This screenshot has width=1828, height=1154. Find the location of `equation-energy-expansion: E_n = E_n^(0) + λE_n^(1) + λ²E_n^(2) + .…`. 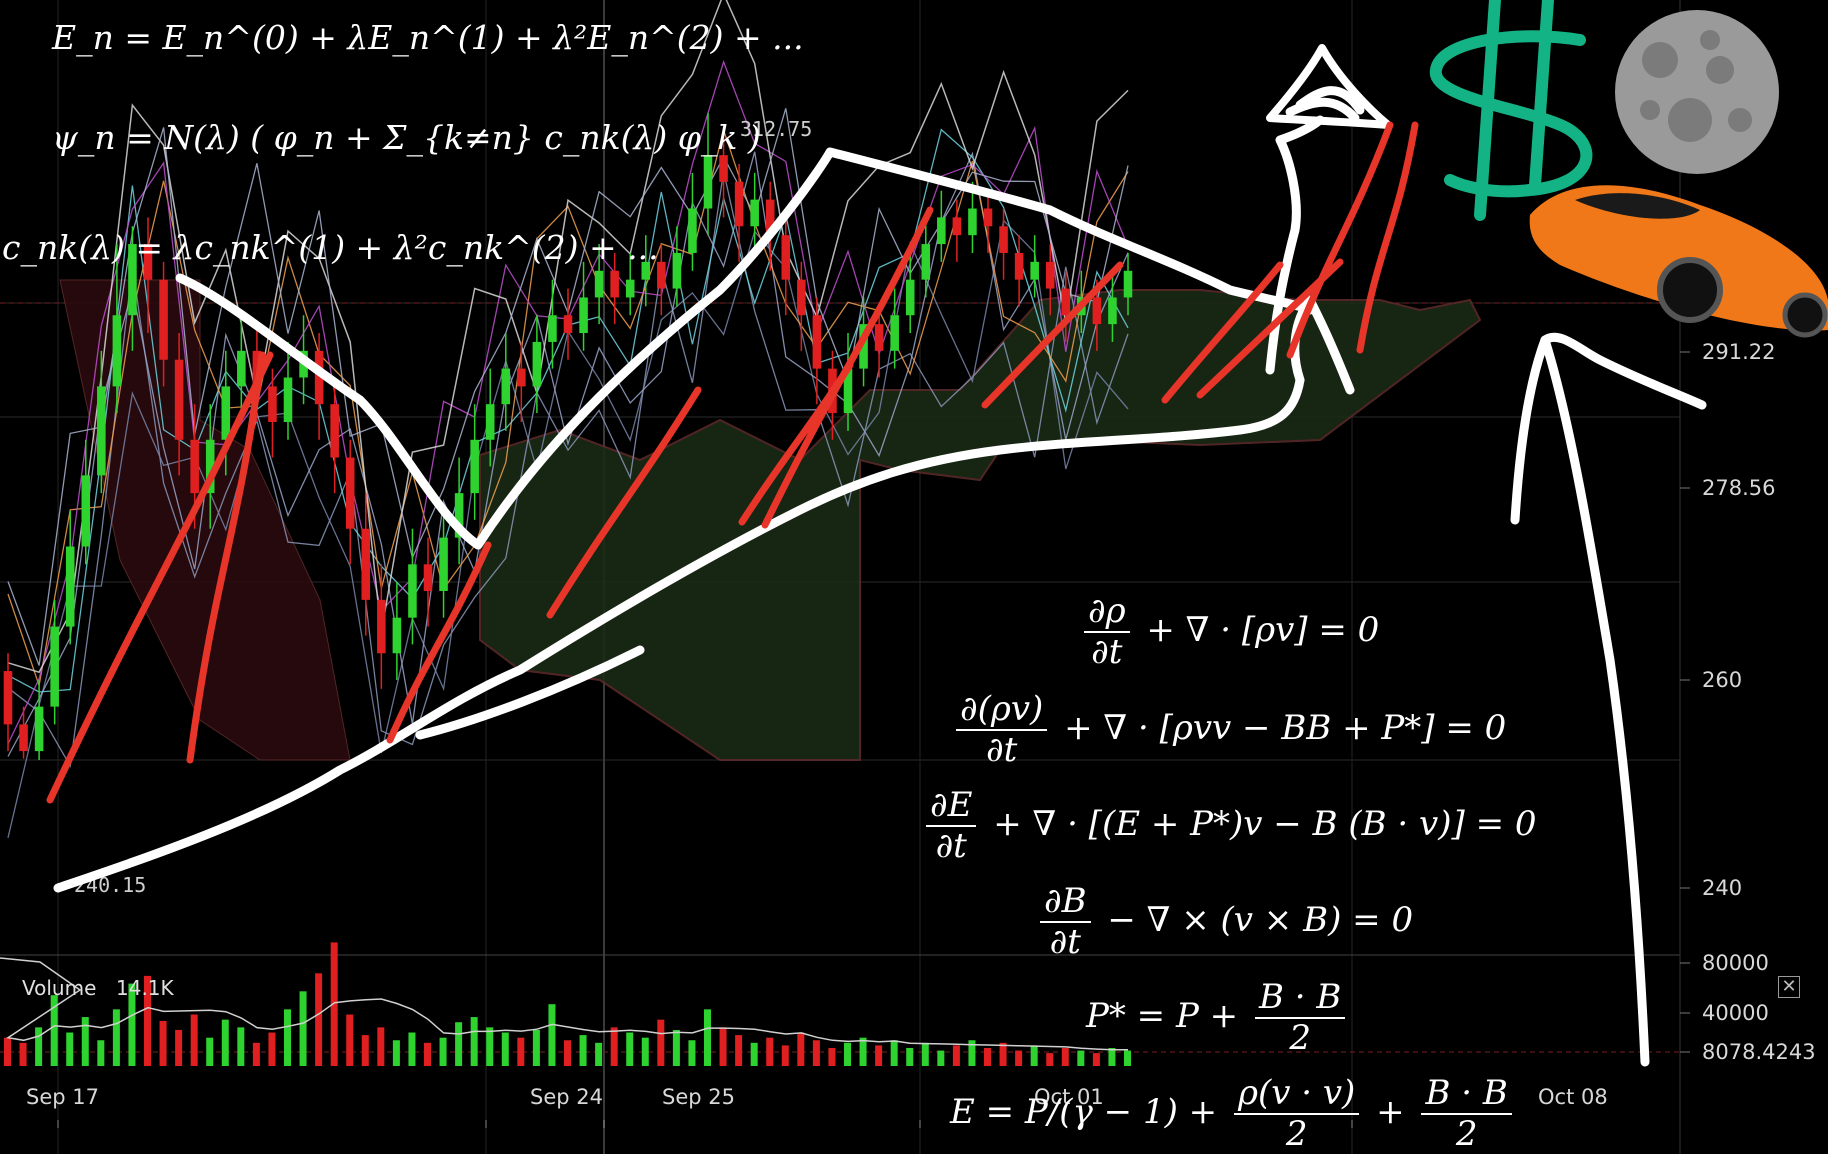

equation-energy-expansion: E_n = E_n^(0) + λE_n^(1) + λ²E_n^(2) + .… is located at coordinates (428, 37).